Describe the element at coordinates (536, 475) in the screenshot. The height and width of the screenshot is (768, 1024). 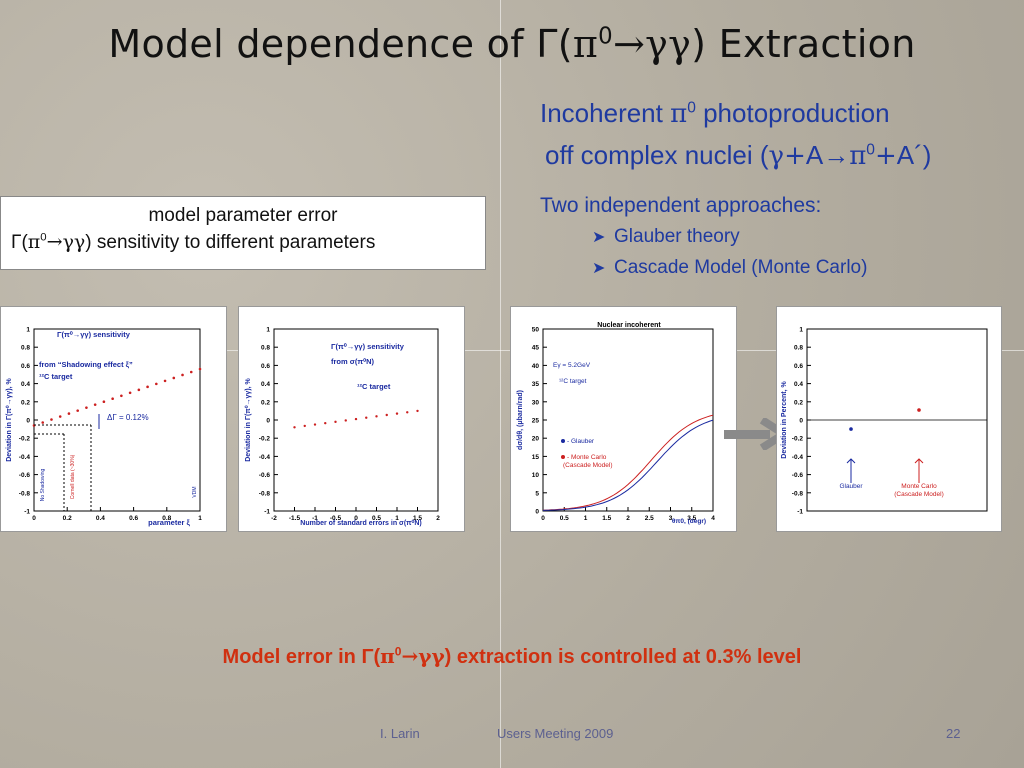
I see `y-tick-label: 10` at that location.